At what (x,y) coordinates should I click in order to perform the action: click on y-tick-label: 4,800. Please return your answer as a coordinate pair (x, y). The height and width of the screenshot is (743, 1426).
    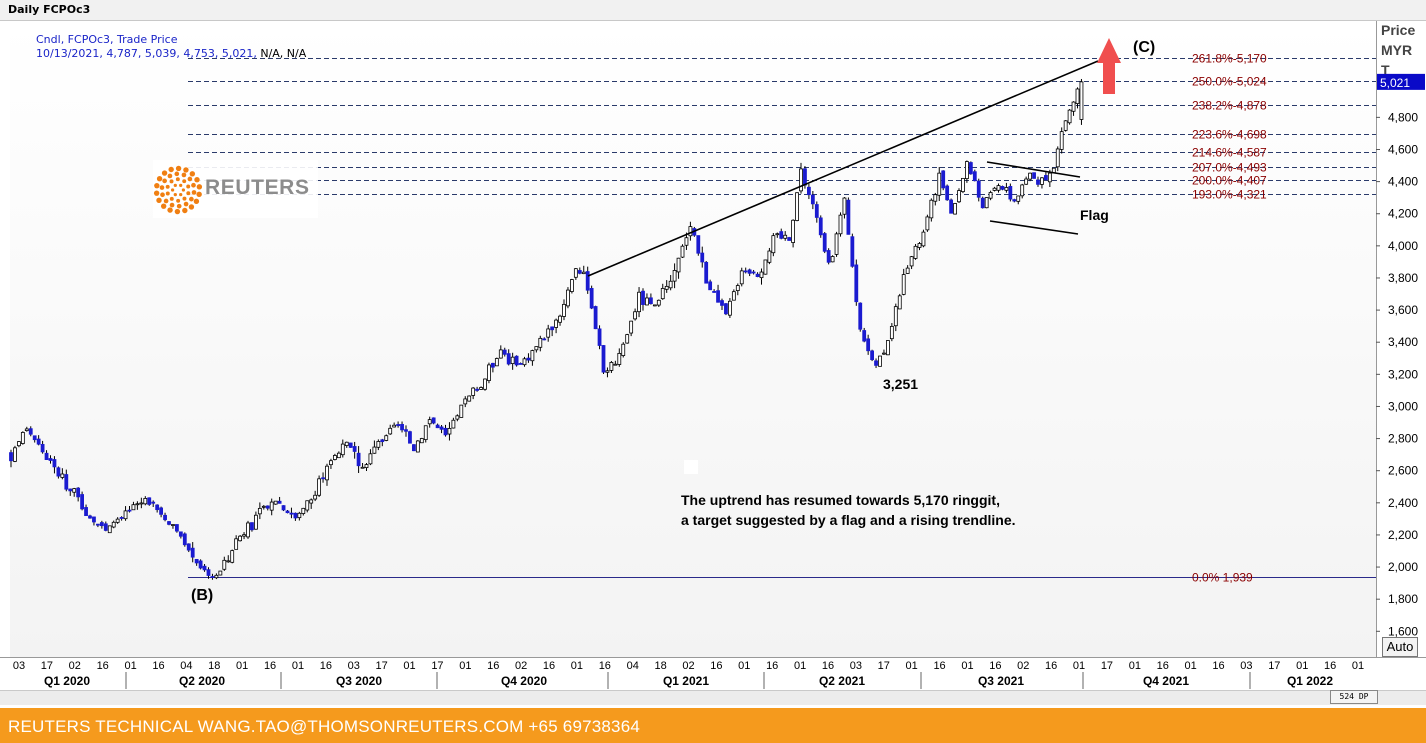
    Looking at the image, I should click on (1403, 117).